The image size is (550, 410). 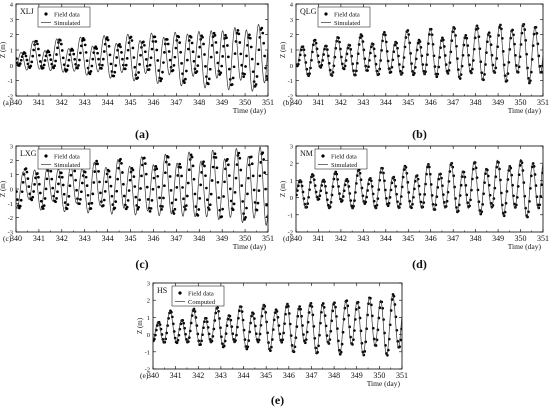 What do you see at coordinates (283, 49) in the screenshot?
I see `y-axis-label: Z (m)` at bounding box center [283, 49].